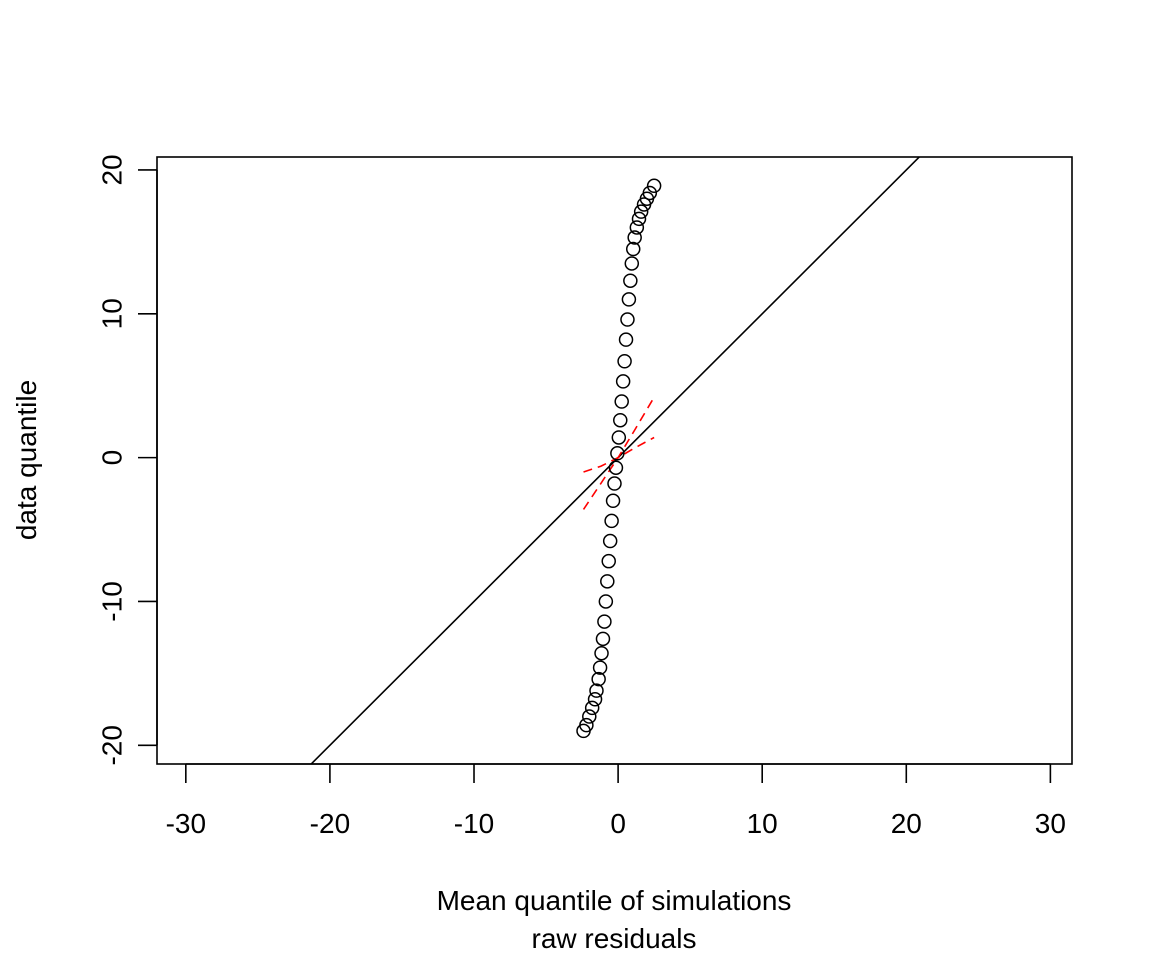  What do you see at coordinates (614, 900) in the screenshot?
I see `x-axis-label: Mean quantile of simulations` at bounding box center [614, 900].